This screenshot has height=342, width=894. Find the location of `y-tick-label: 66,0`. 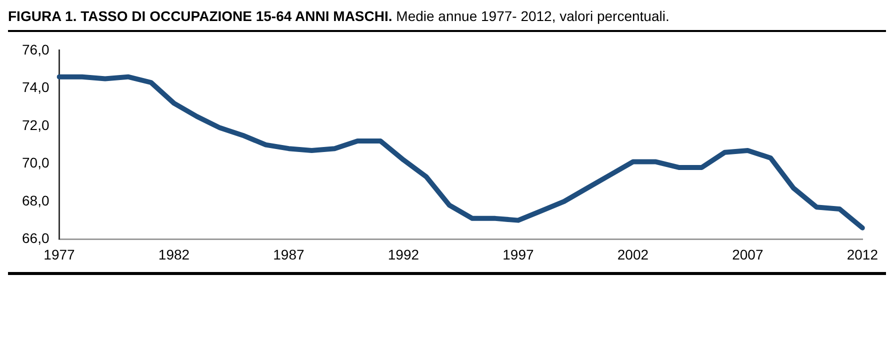

y-tick-label: 66,0 is located at coordinates (36, 238).